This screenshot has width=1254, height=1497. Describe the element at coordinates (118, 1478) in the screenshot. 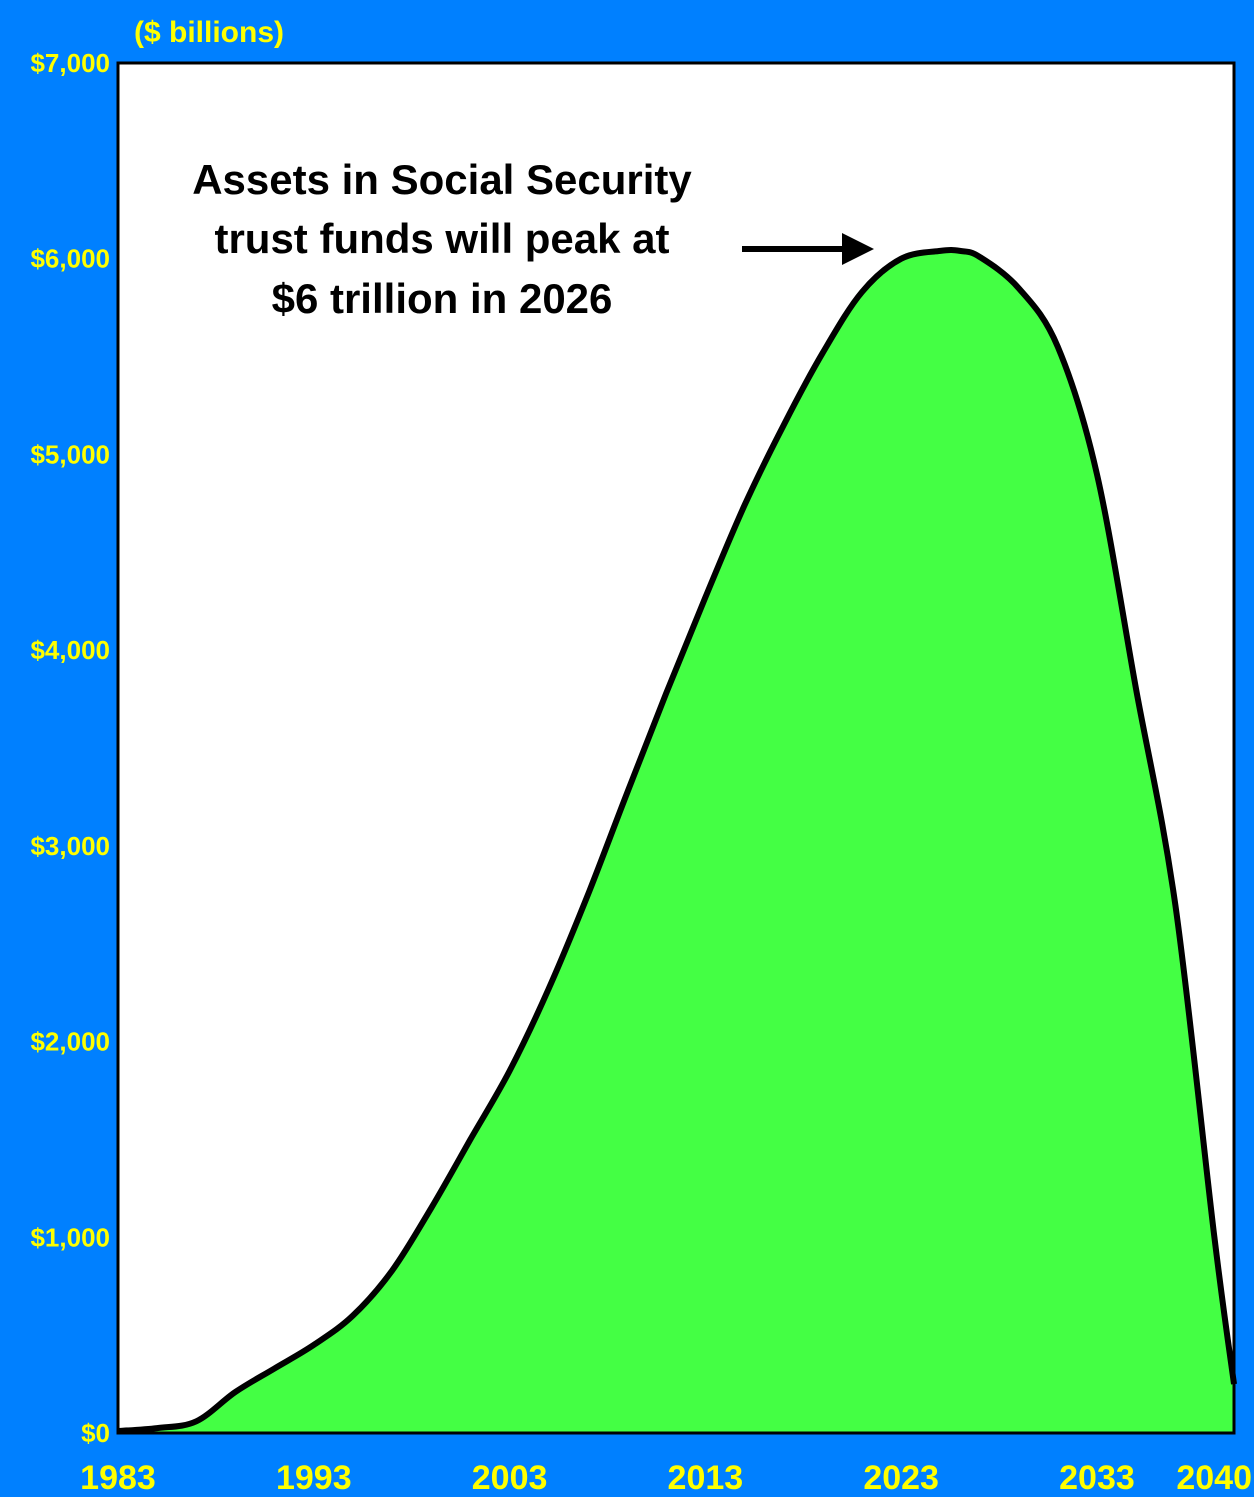

I see `x-tick-label: 1983` at that location.